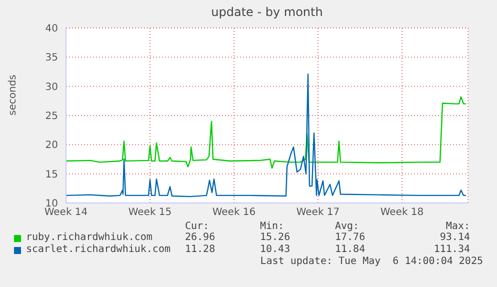  Describe the element at coordinates (451, 249) in the screenshot. I see `text: 111.34` at that location.